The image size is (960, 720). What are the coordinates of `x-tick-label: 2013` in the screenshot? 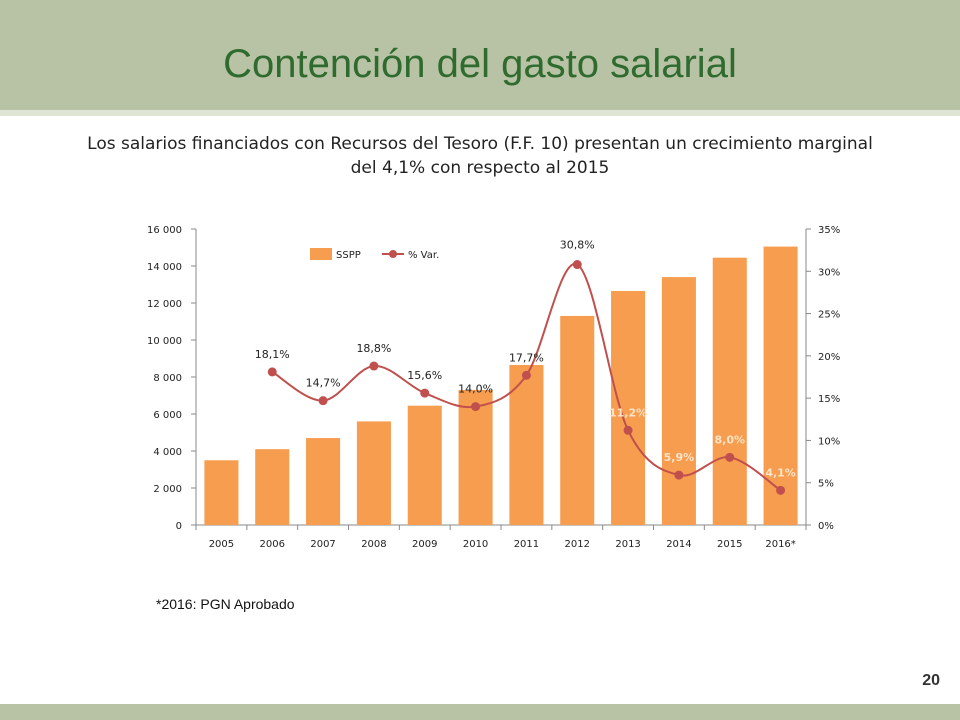 It's located at (627, 544).